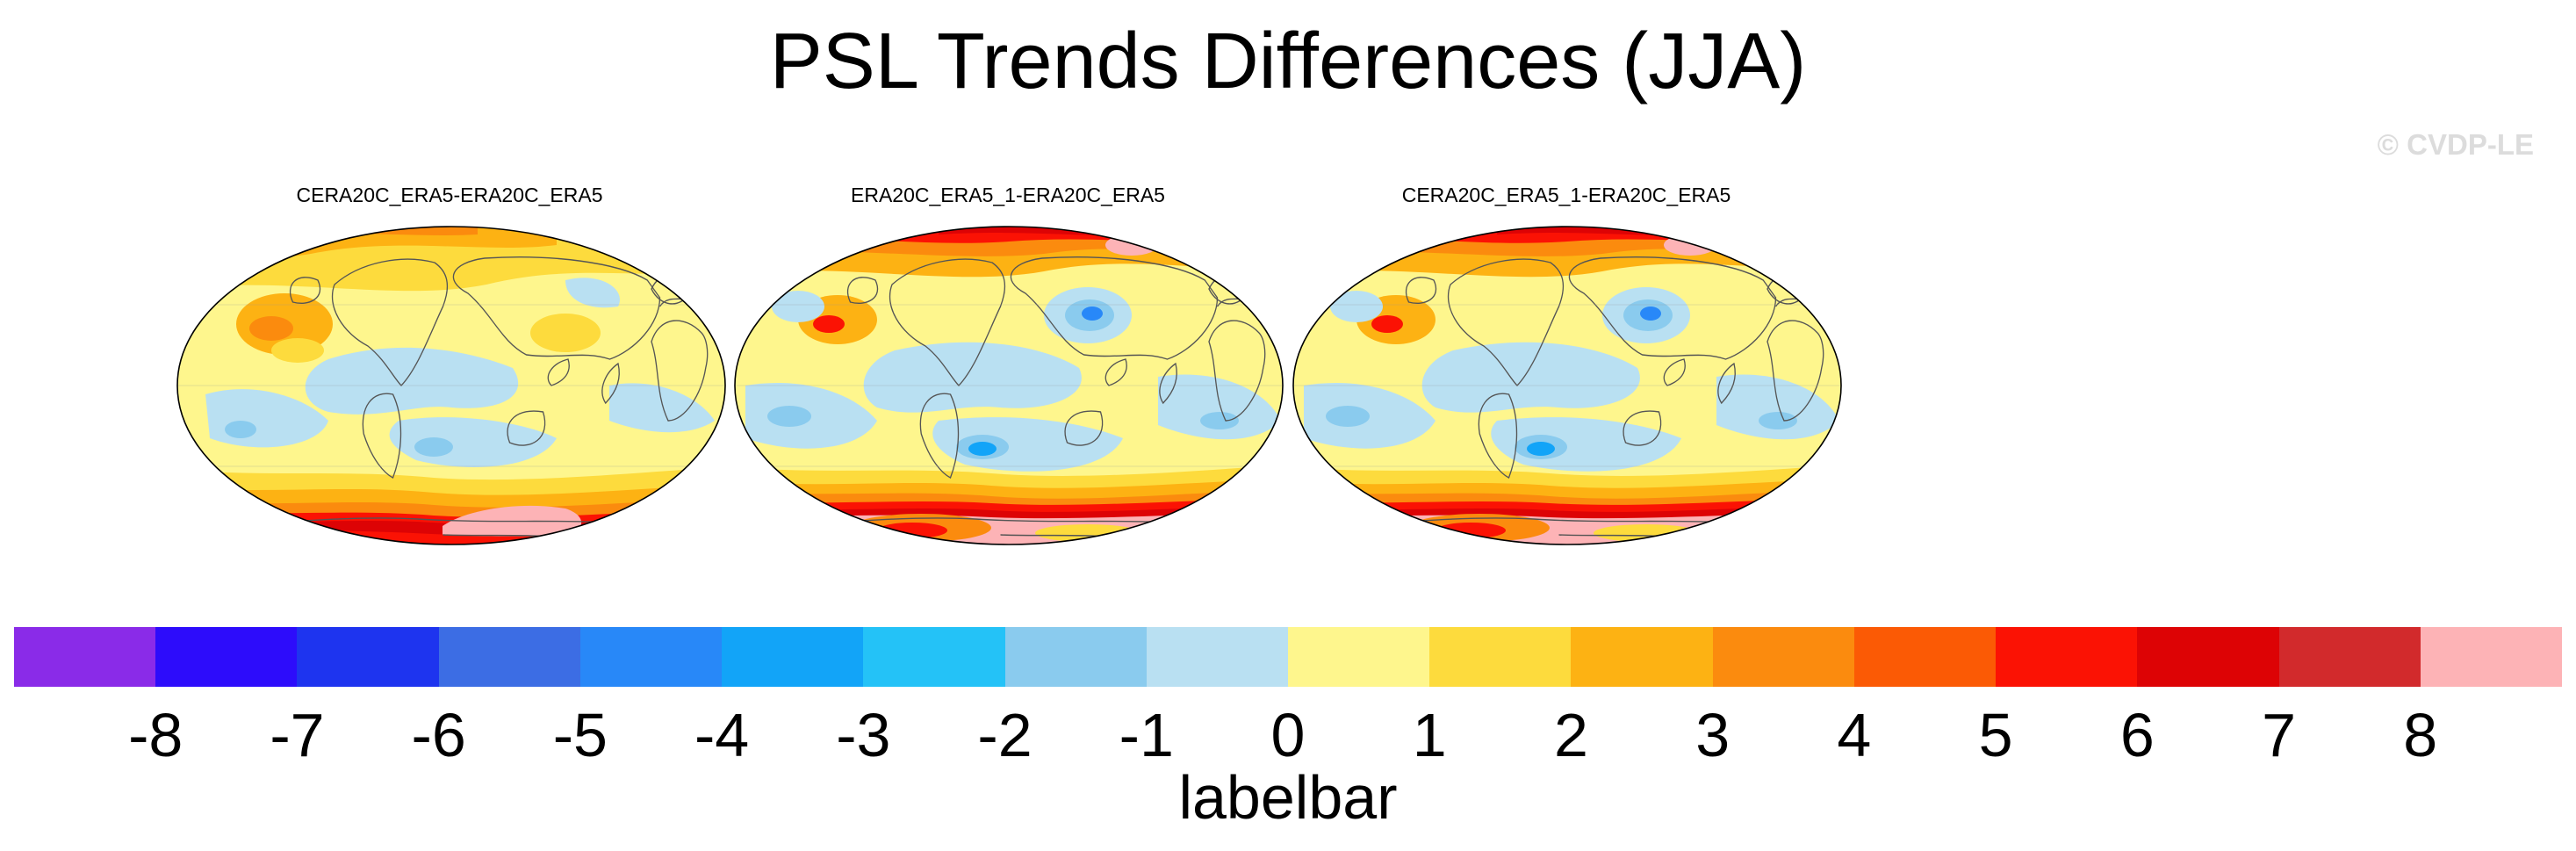 This screenshot has width=2576, height=851. What do you see at coordinates (155, 735) in the screenshot?
I see `labelbar-tick-label: -8` at bounding box center [155, 735].